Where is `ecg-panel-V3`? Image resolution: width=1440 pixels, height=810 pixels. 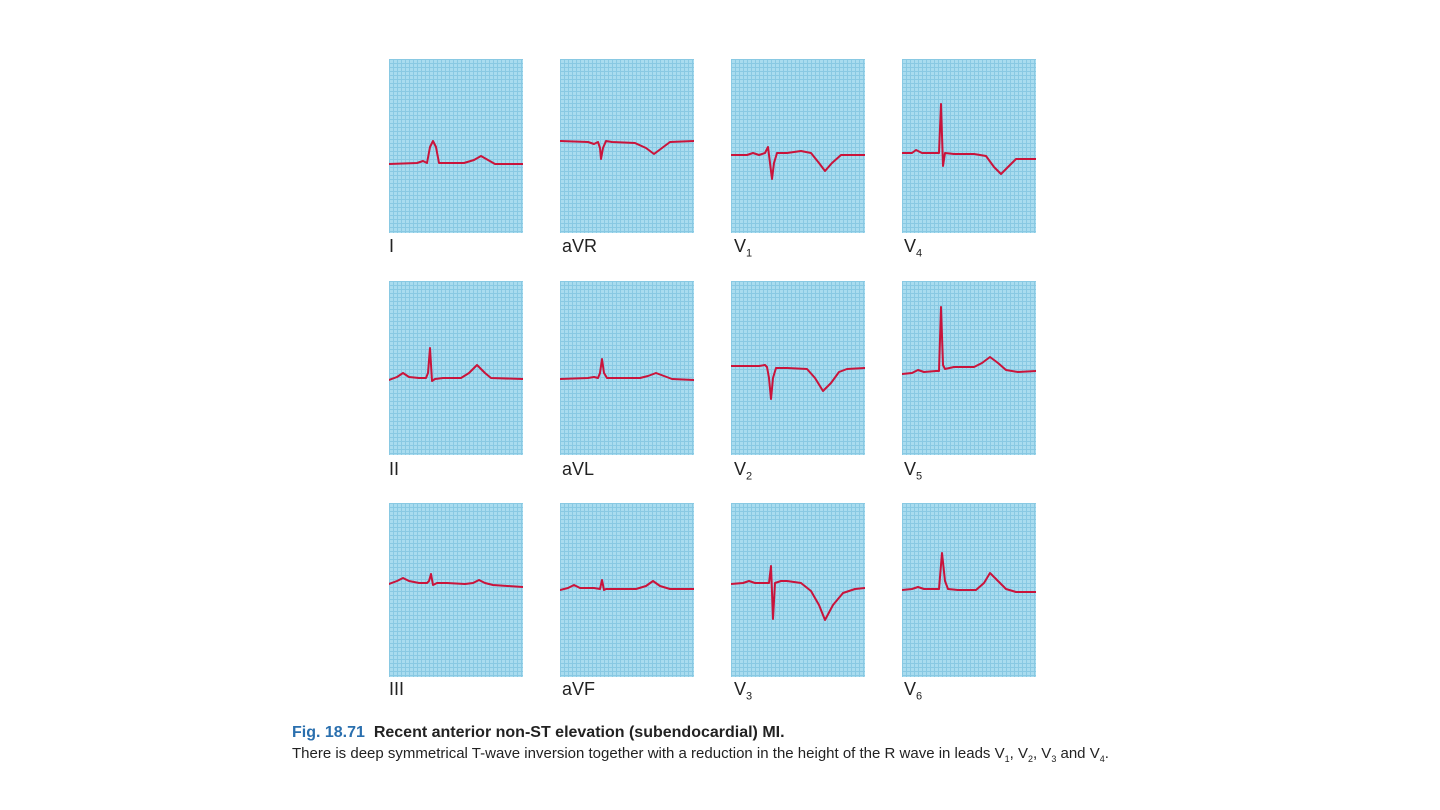 ecg-panel-V3 is located at coordinates (798, 590).